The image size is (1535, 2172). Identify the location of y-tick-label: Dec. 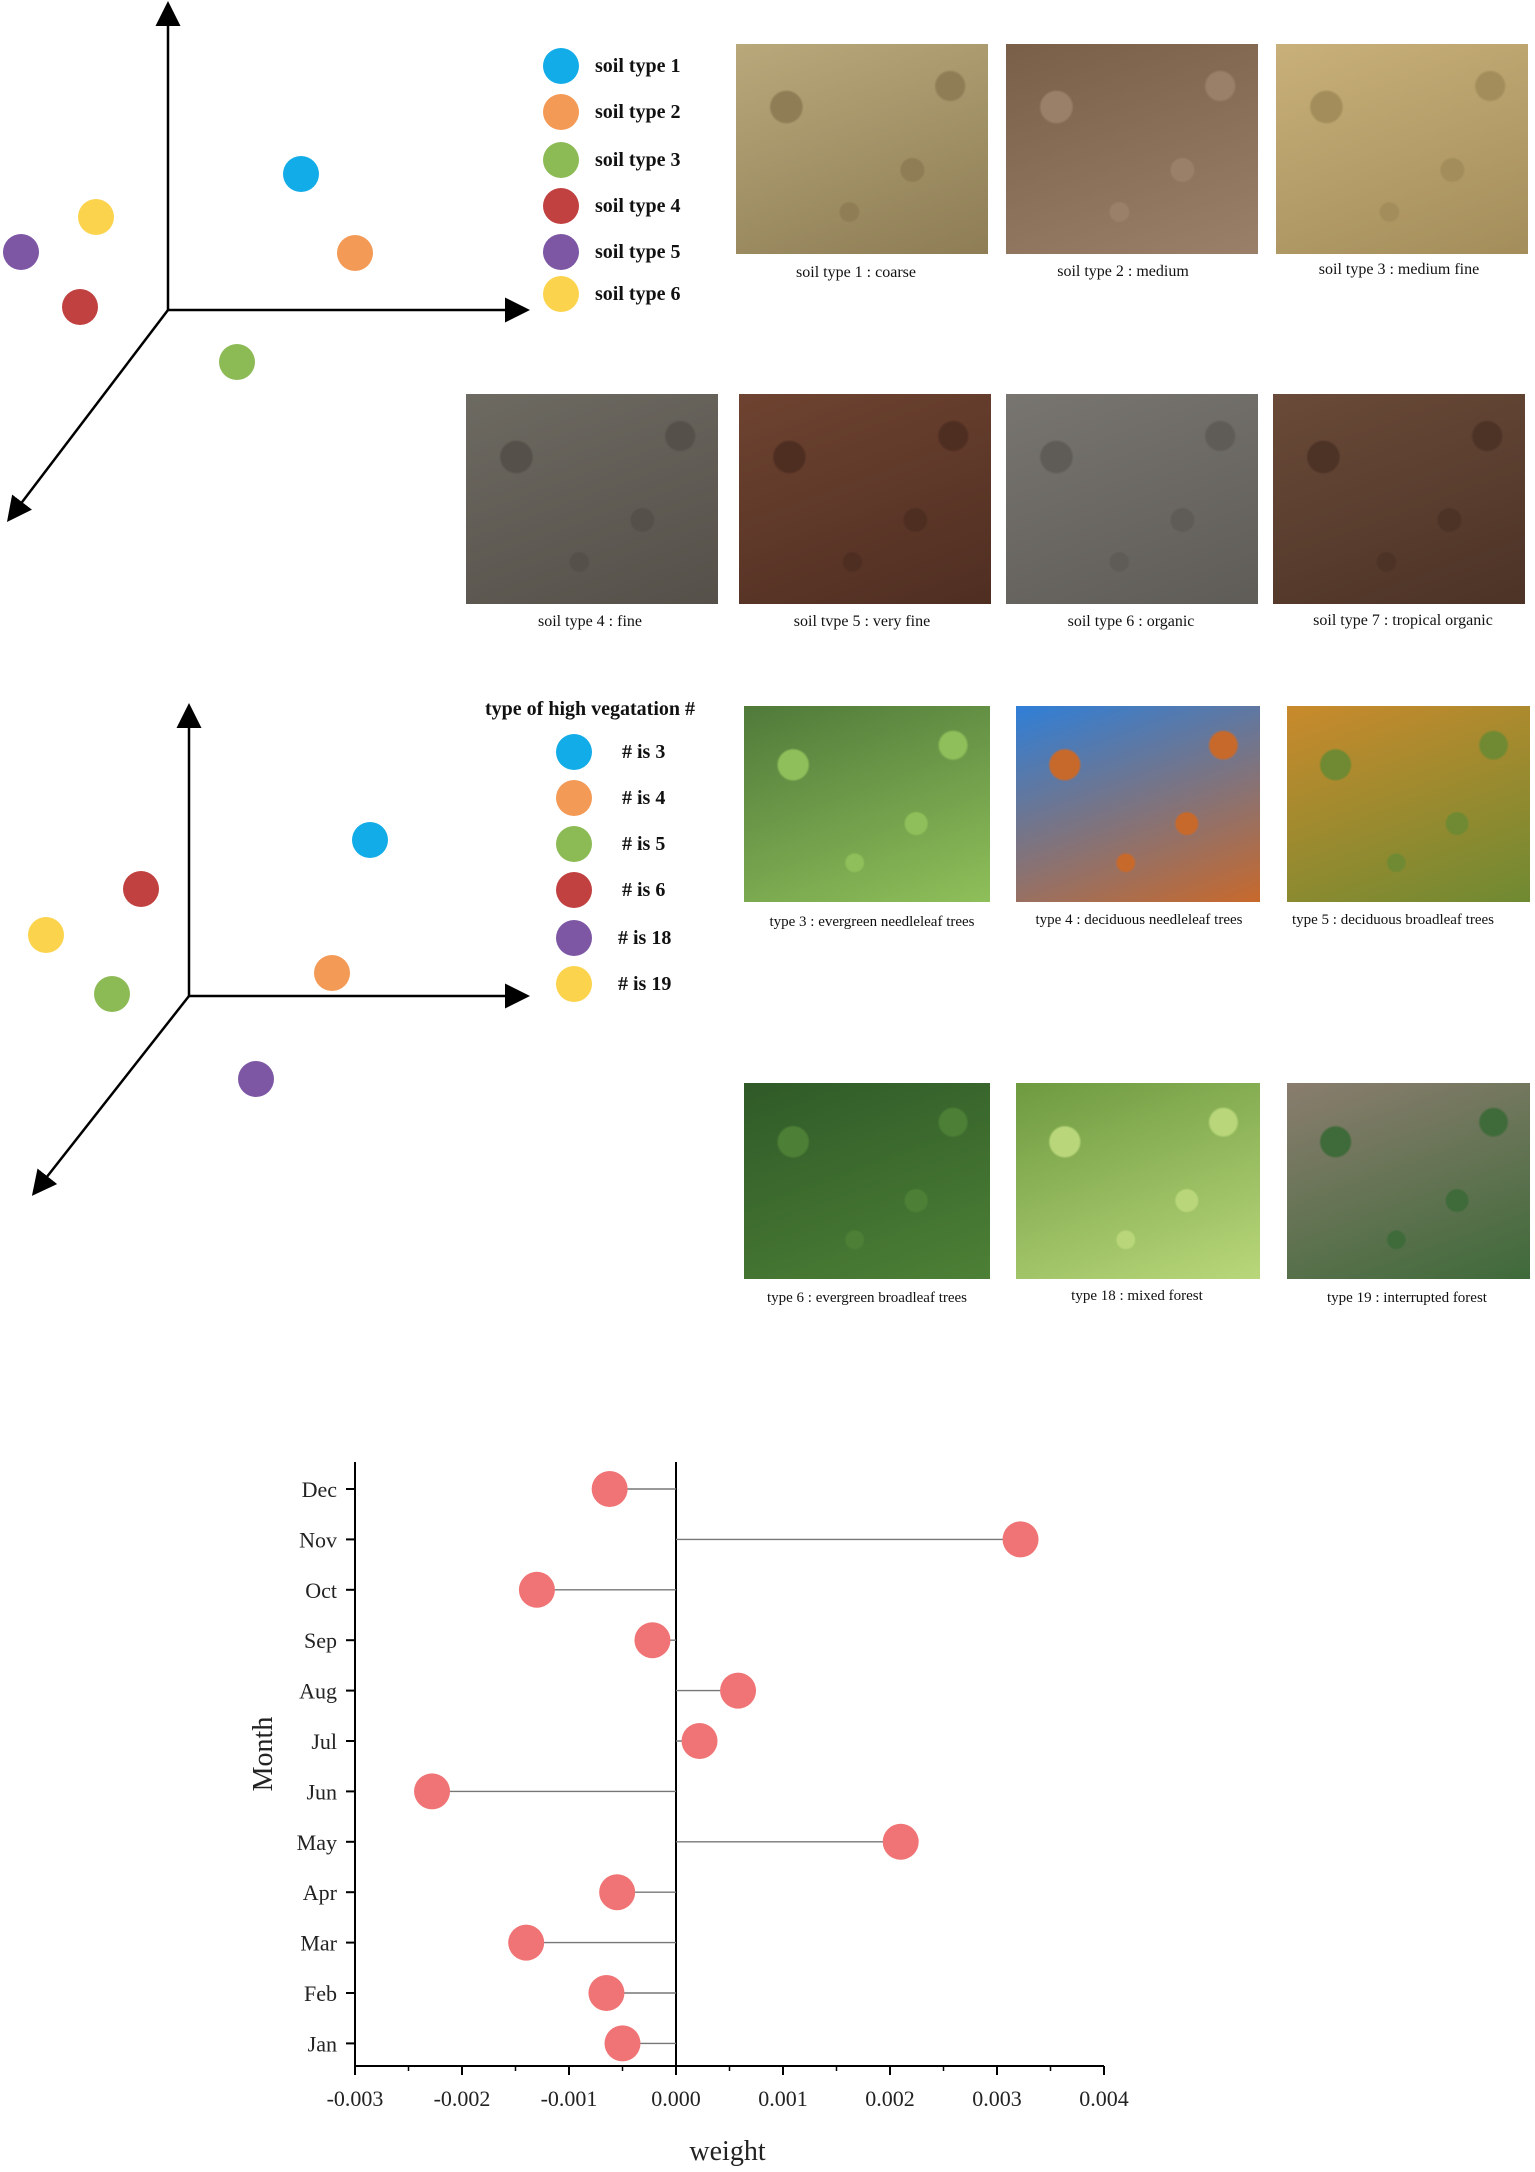
(320, 1489).